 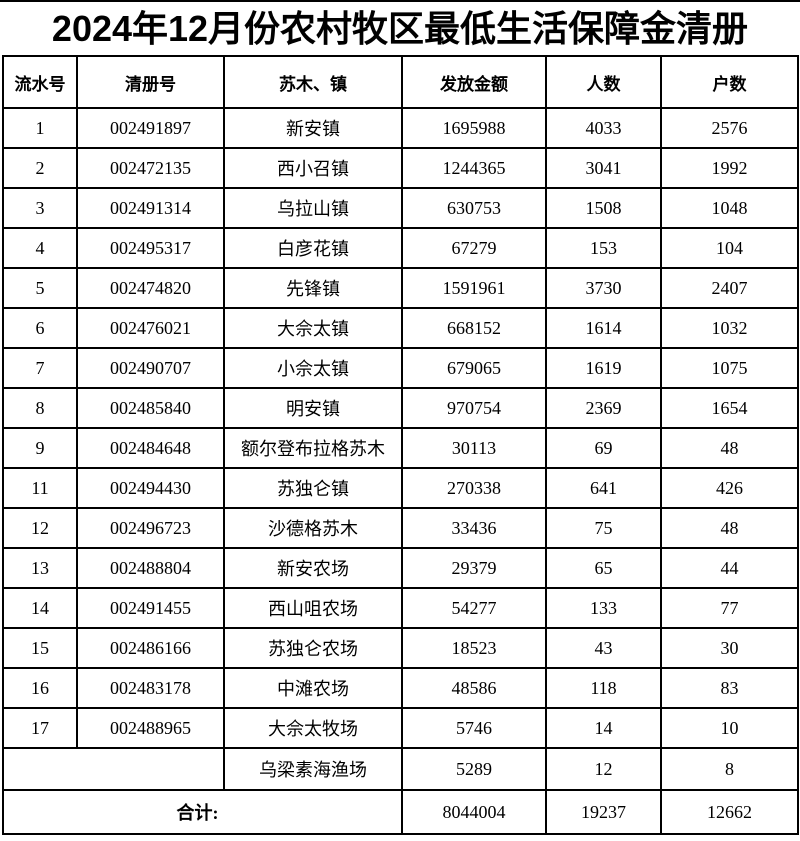 I want to click on town-cell: 小佘太镇, so click(x=313, y=368).